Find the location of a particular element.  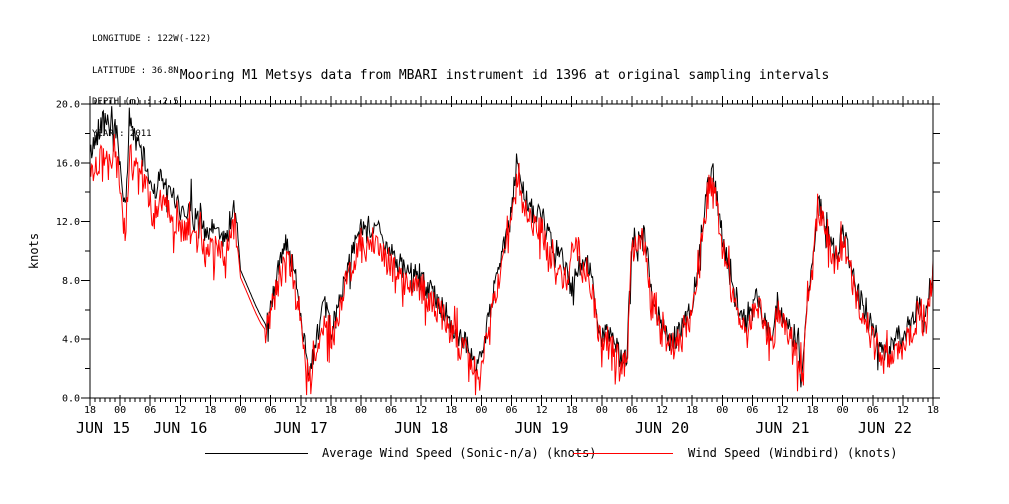

legend-windbird-line-swatch is located at coordinates (623, 453).